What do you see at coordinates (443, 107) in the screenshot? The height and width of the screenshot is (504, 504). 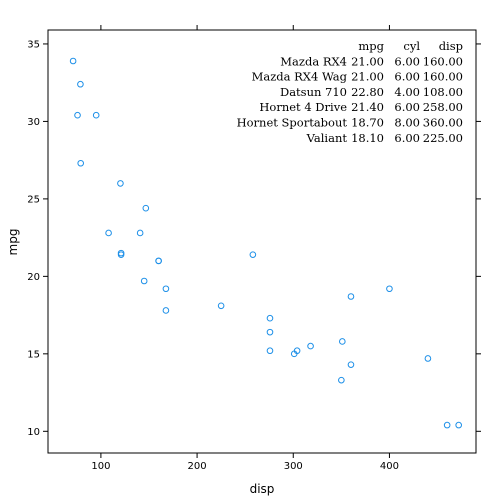 I see `table-cell: 258.00` at bounding box center [443, 107].